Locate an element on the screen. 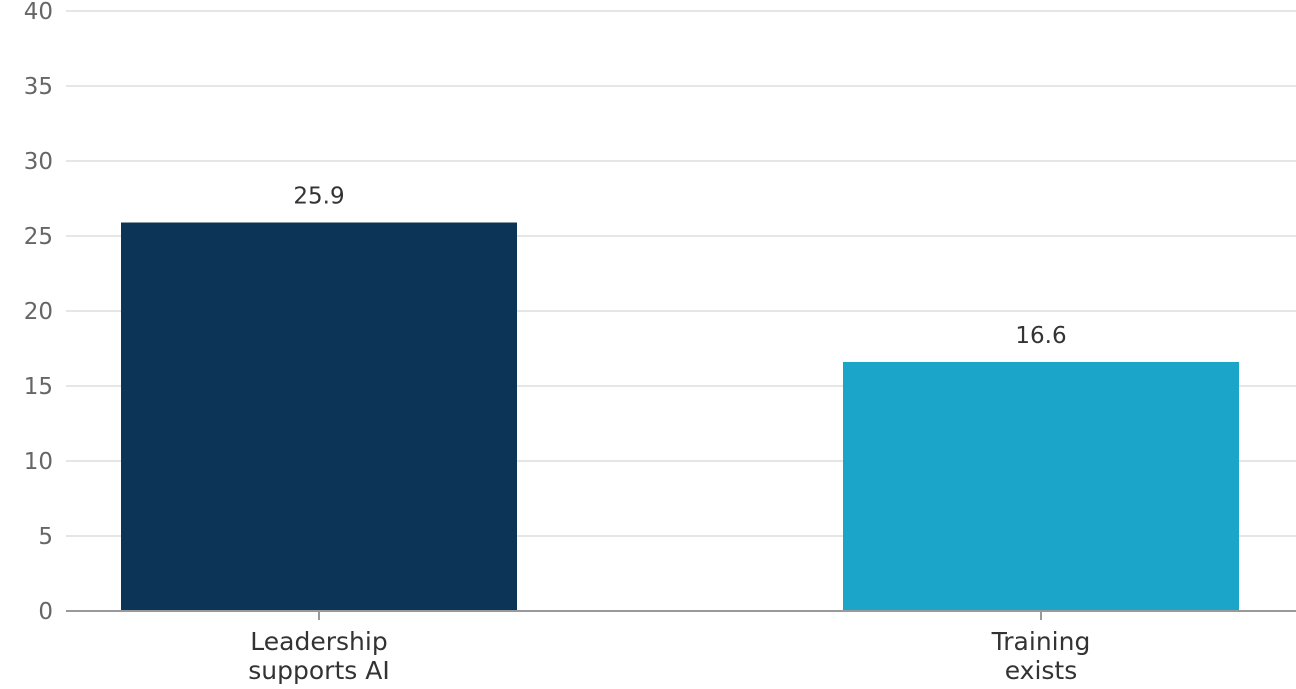 The width and height of the screenshot is (1296, 689). y-tick-label: 30 is located at coordinates (38, 162).